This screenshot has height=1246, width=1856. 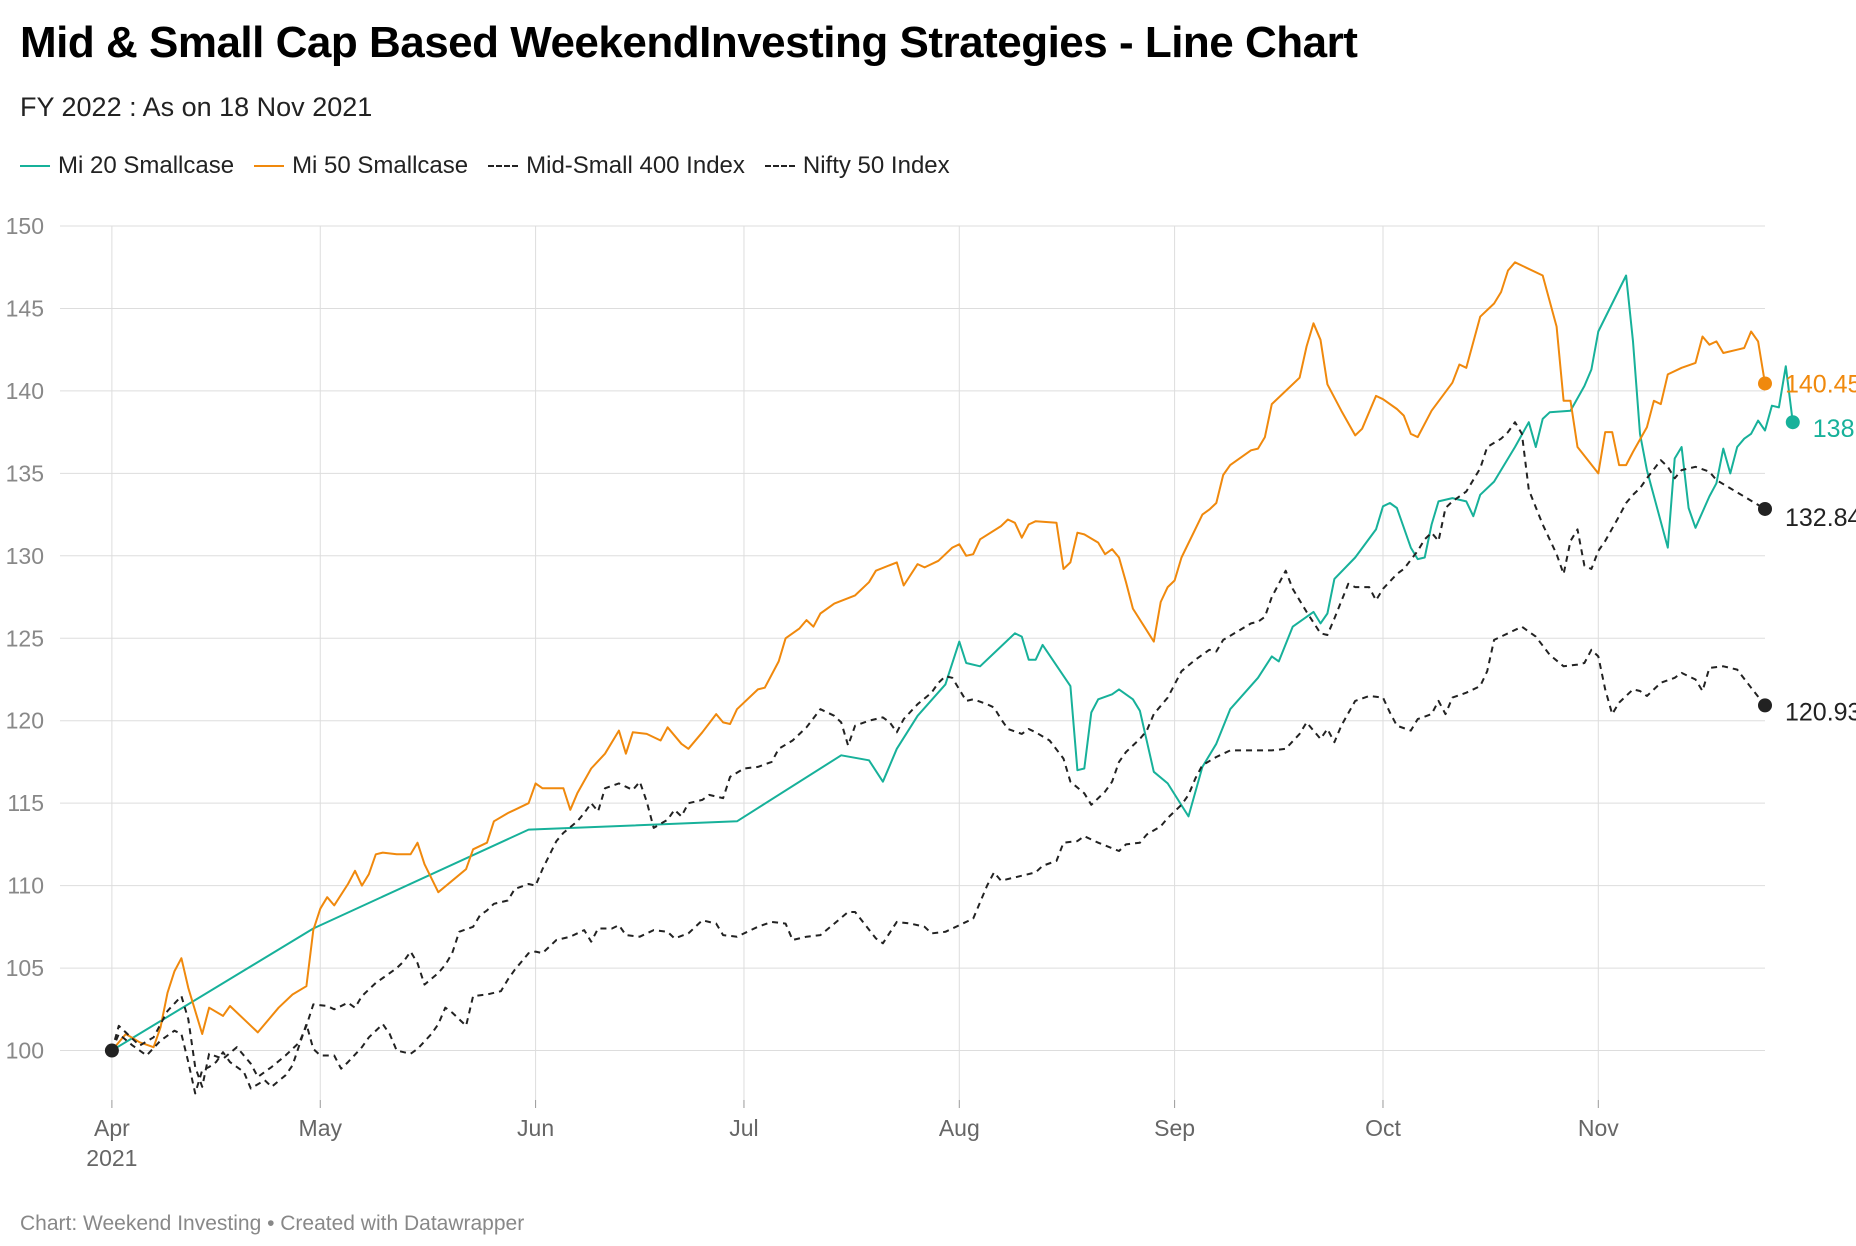 What do you see at coordinates (959, 1128) in the screenshot?
I see `x-tick-label-aug: Aug` at bounding box center [959, 1128].